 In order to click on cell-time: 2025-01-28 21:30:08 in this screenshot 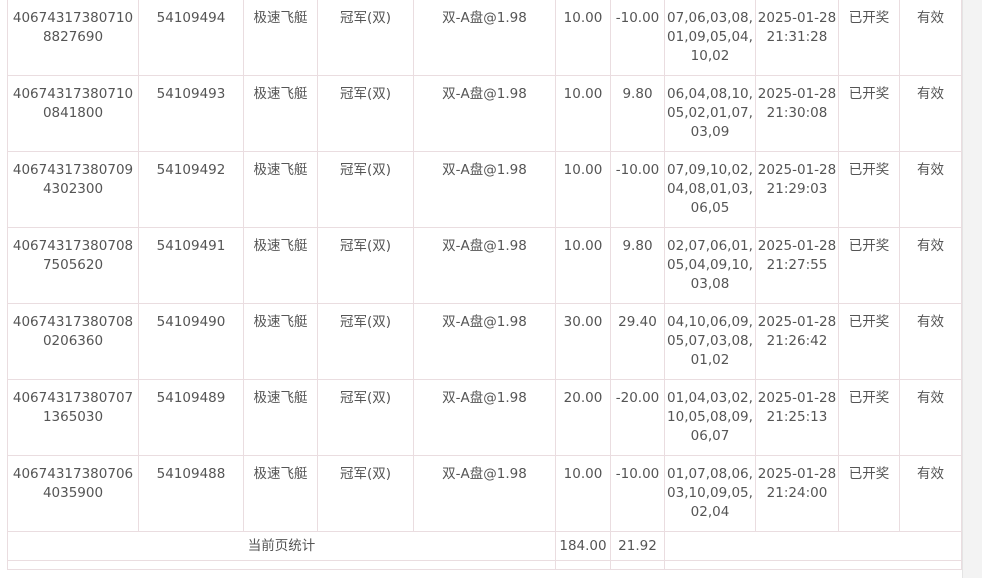, I will do `click(797, 113)`.